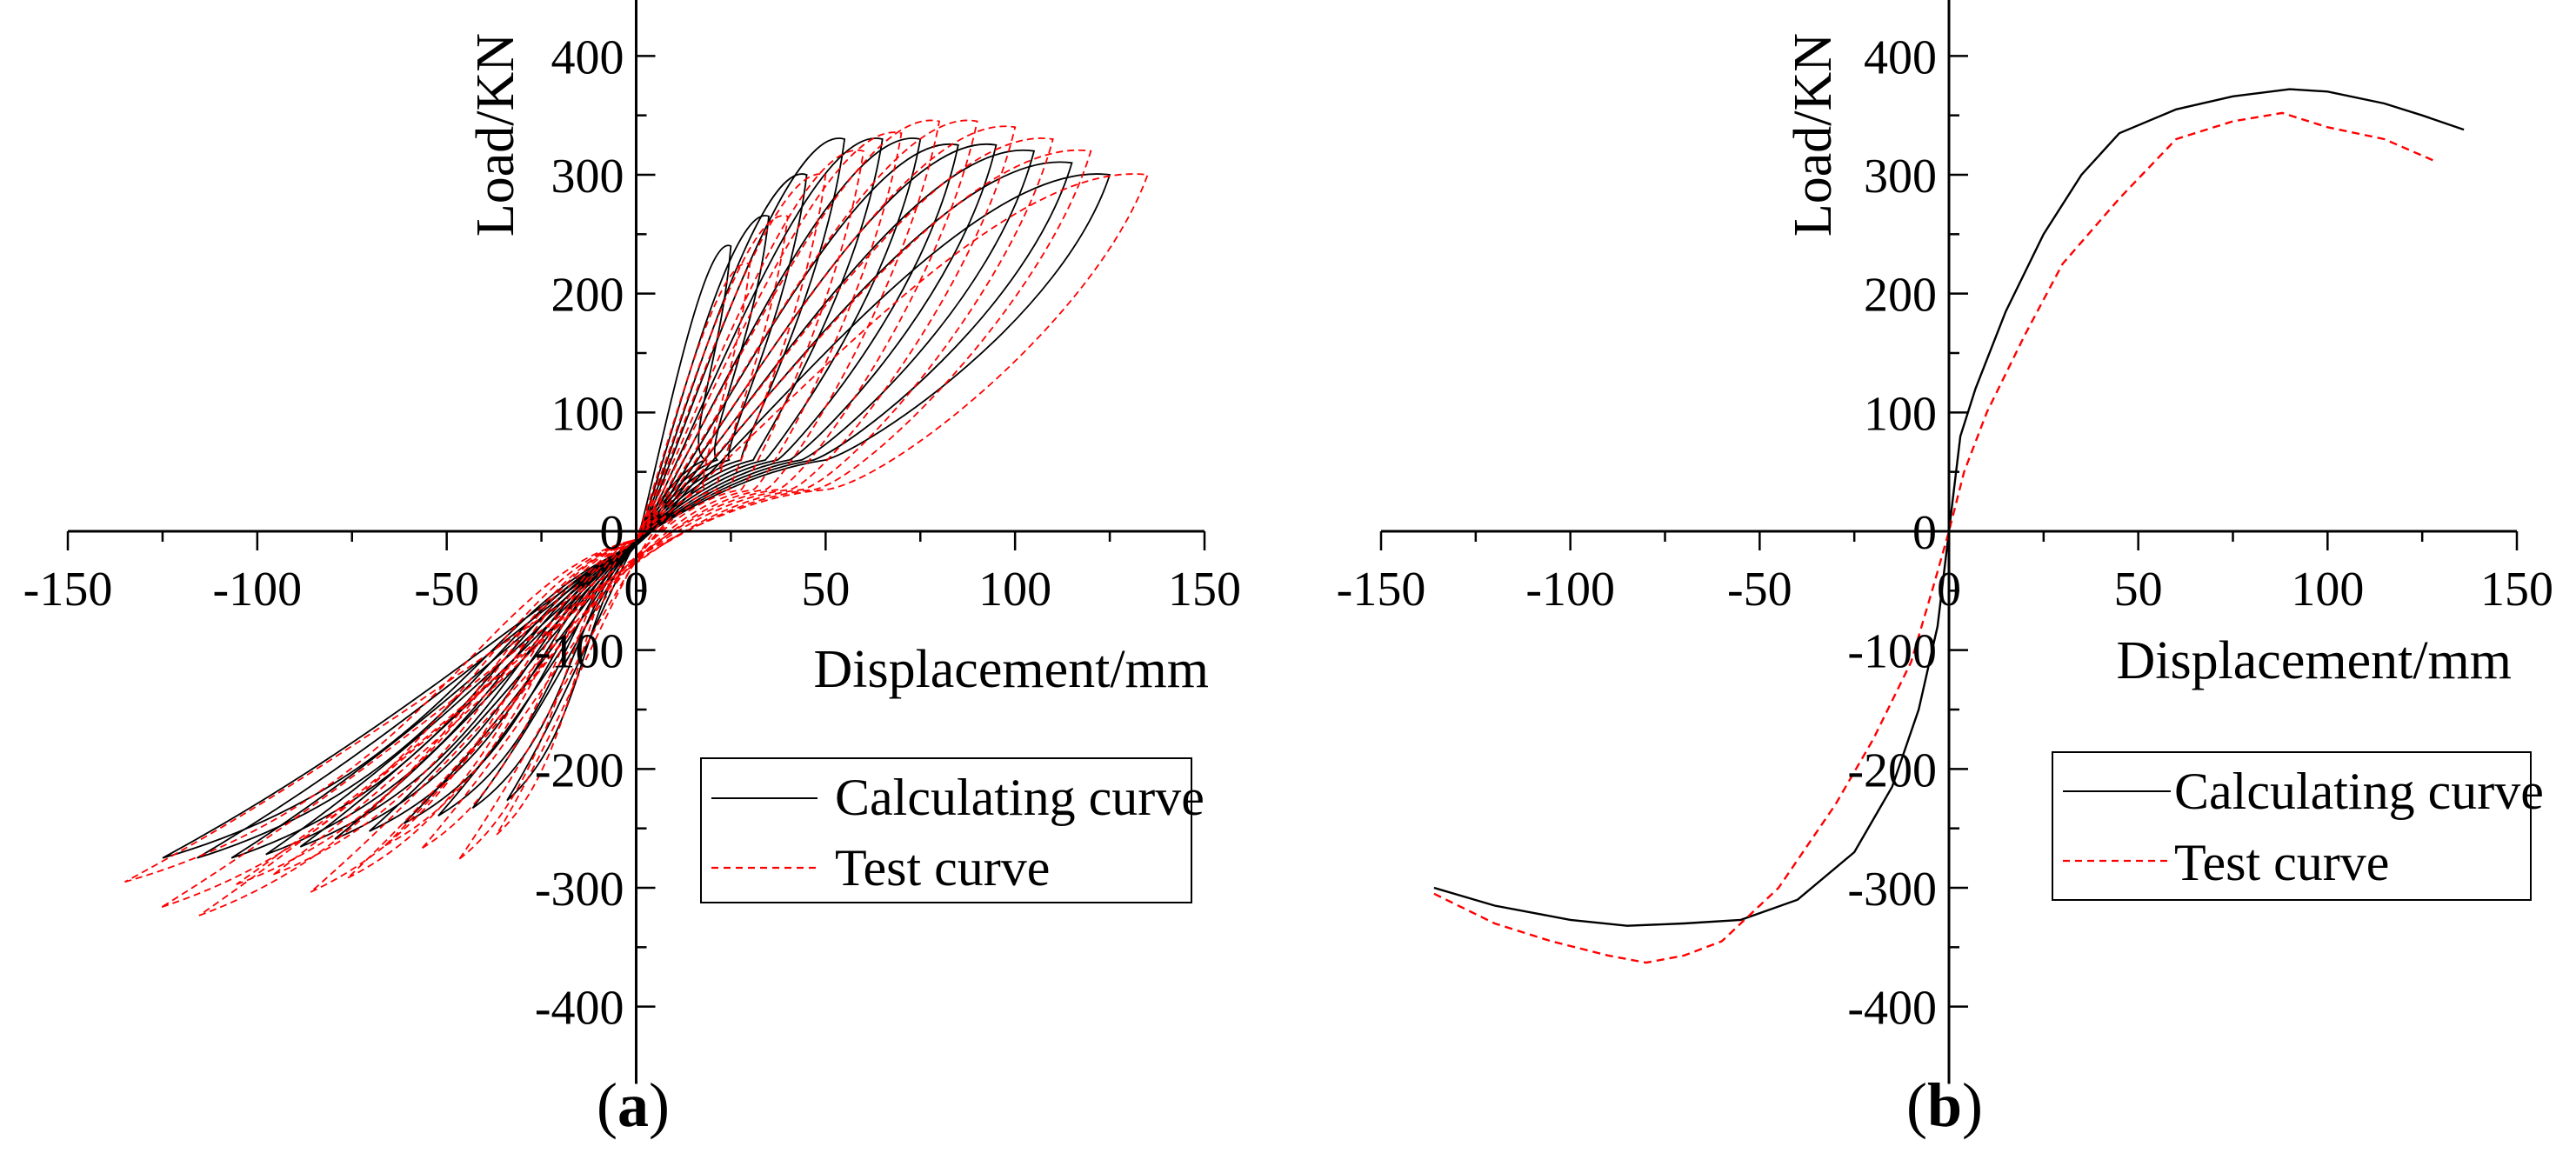 Image resolution: width=2576 pixels, height=1153 pixels. Describe the element at coordinates (1020, 797) in the screenshot. I see `panel-a-legend-calculating-label: Calculating curve` at that location.